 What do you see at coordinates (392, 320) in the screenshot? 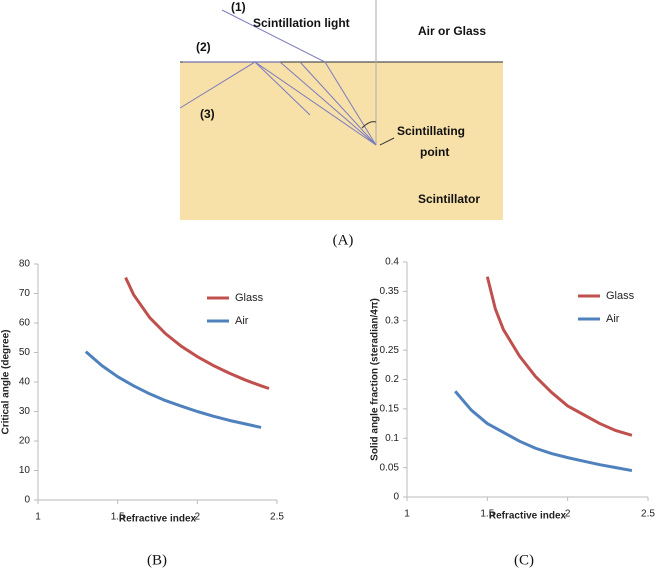
I see `y-tick-label: 0.3` at bounding box center [392, 320].